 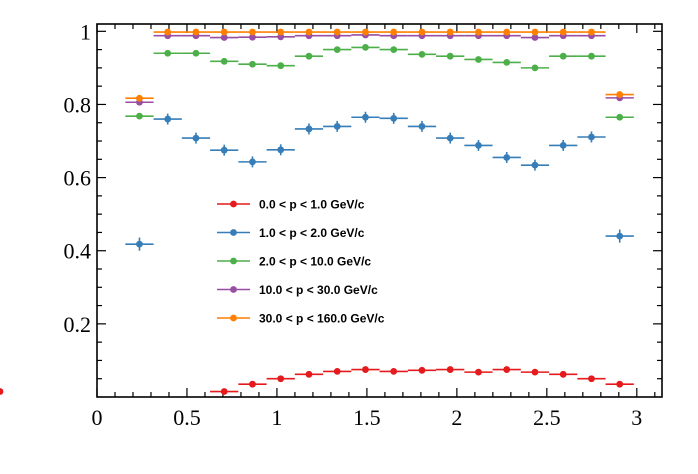 I want to click on y-tick-label: 1, so click(x=85, y=31).